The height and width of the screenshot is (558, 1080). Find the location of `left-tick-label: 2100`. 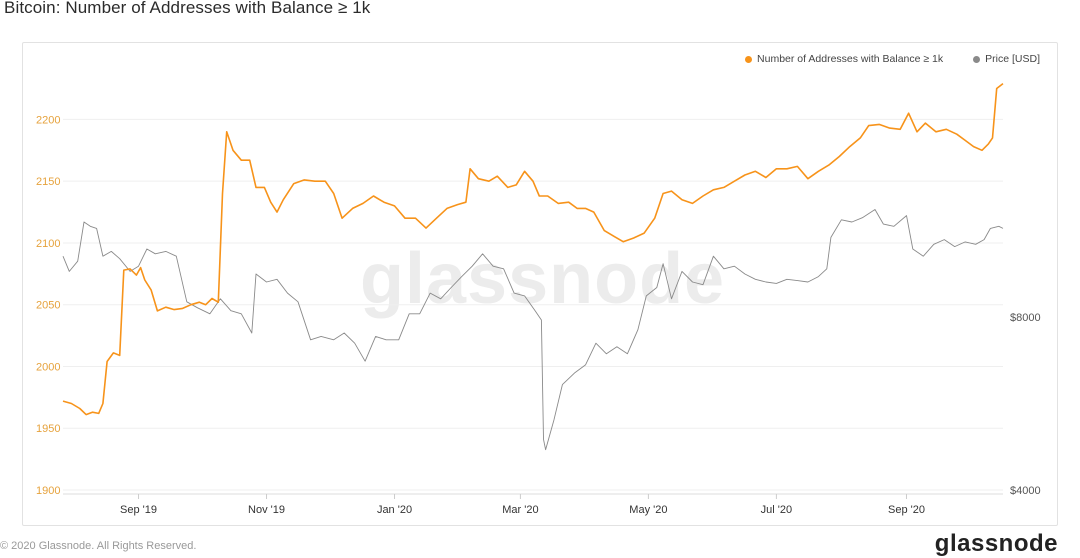

left-tick-label: 2100 is located at coordinates (48, 244).